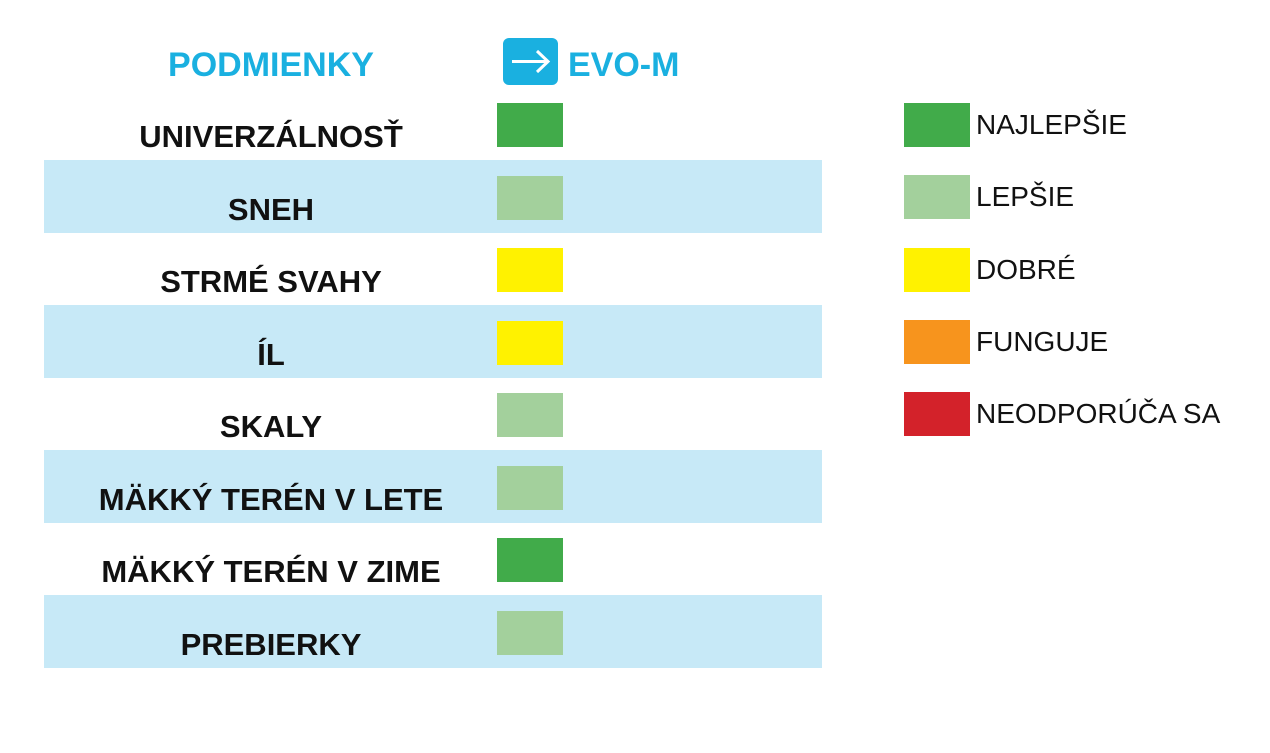  Describe the element at coordinates (271, 136) in the screenshot. I see `condition-label: UNIVERZÁLNOSŤ` at that location.